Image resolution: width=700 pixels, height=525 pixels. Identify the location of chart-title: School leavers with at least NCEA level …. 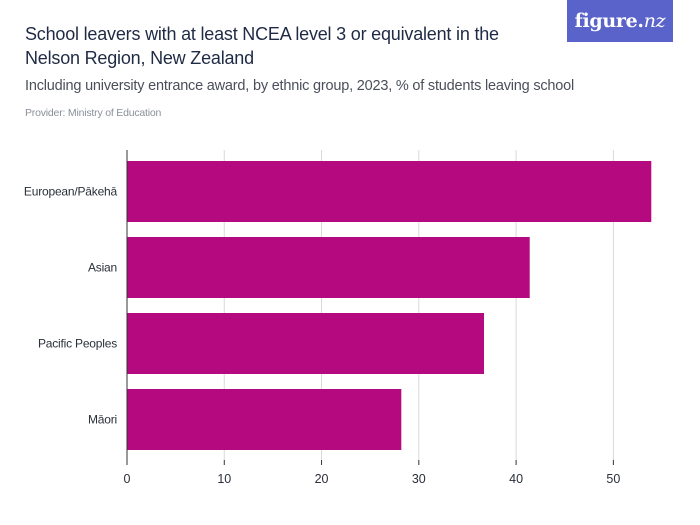
(262, 46).